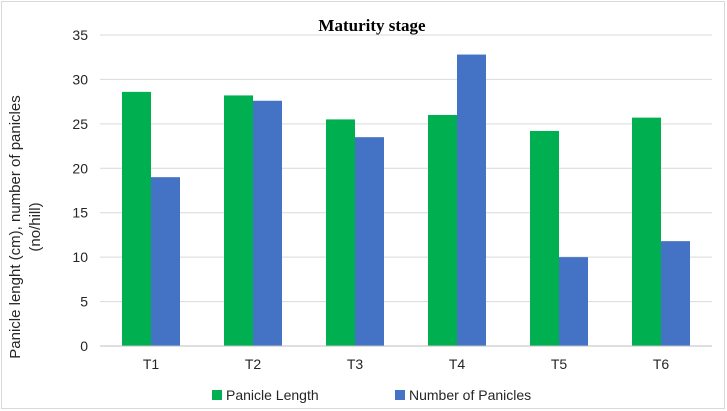 The height and width of the screenshot is (411, 727). What do you see at coordinates (80, 257) in the screenshot?
I see `y-tick-label-10: 10` at bounding box center [80, 257].